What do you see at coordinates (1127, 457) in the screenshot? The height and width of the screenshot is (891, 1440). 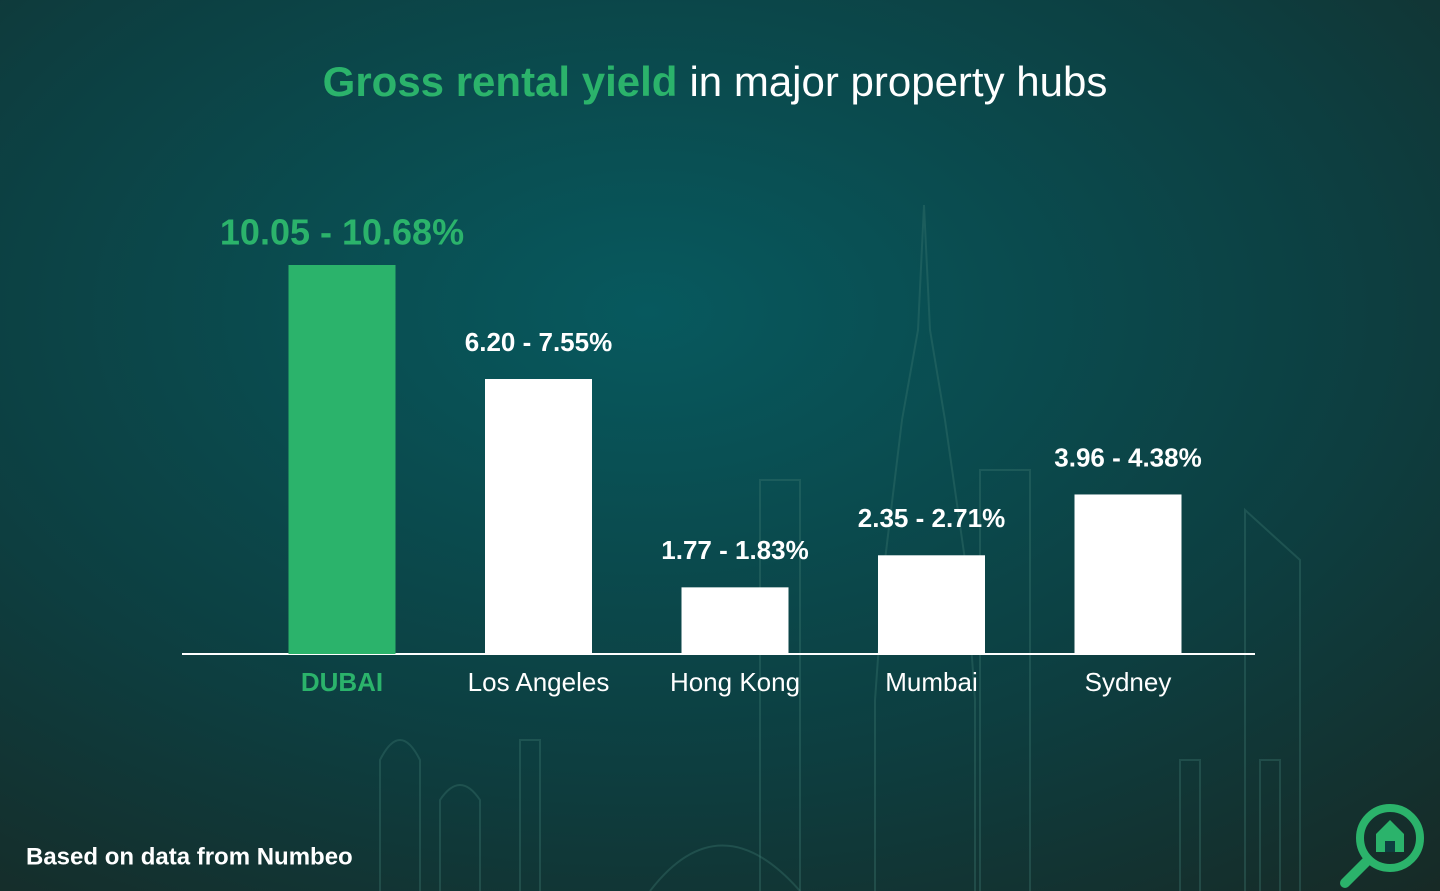 I see `value-label: 3.96 - 4.38%` at bounding box center [1127, 457].